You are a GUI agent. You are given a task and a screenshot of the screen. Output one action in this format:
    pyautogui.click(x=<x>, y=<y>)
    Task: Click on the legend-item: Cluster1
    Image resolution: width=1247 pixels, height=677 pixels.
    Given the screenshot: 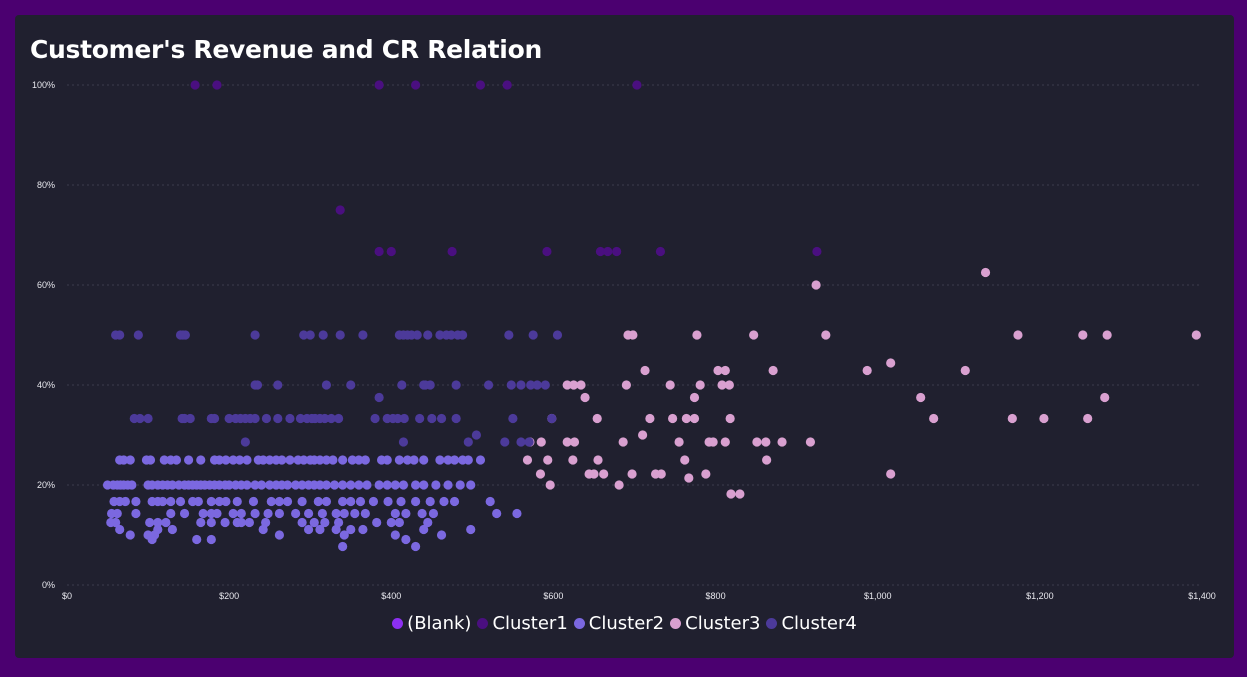 What is the action you would take?
    pyautogui.click(x=522, y=623)
    